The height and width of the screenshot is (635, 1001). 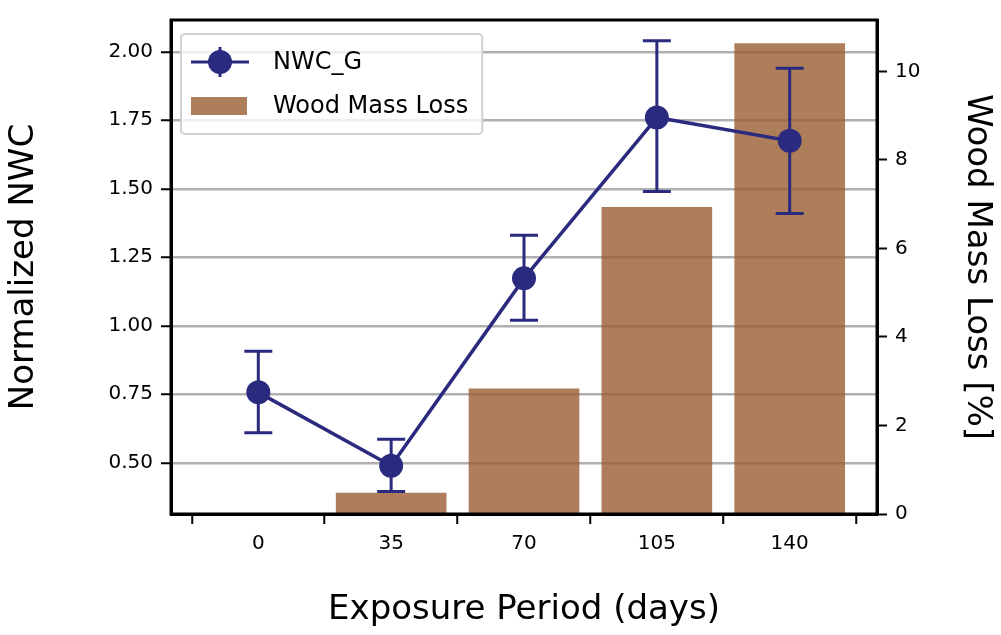 What do you see at coordinates (371, 105) in the screenshot?
I see `legend-label: Wood Mass Loss` at bounding box center [371, 105].